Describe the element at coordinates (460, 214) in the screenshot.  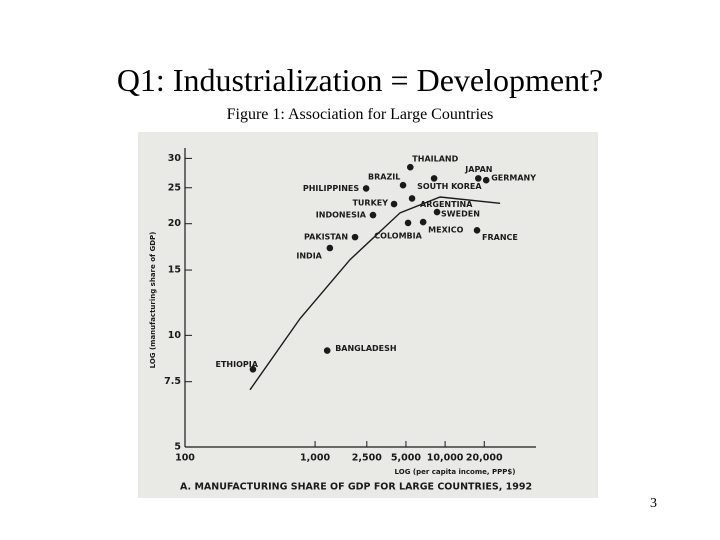
I see `point-label: SWEDEN` at that location.